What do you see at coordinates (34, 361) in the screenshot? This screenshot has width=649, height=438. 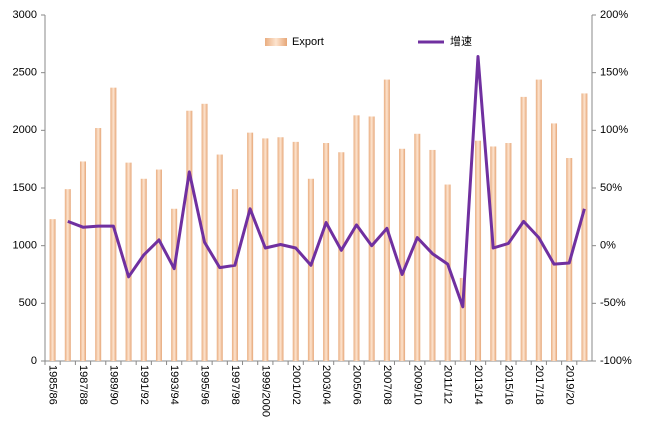 I see `y-tick-label: 0` at bounding box center [34, 361].